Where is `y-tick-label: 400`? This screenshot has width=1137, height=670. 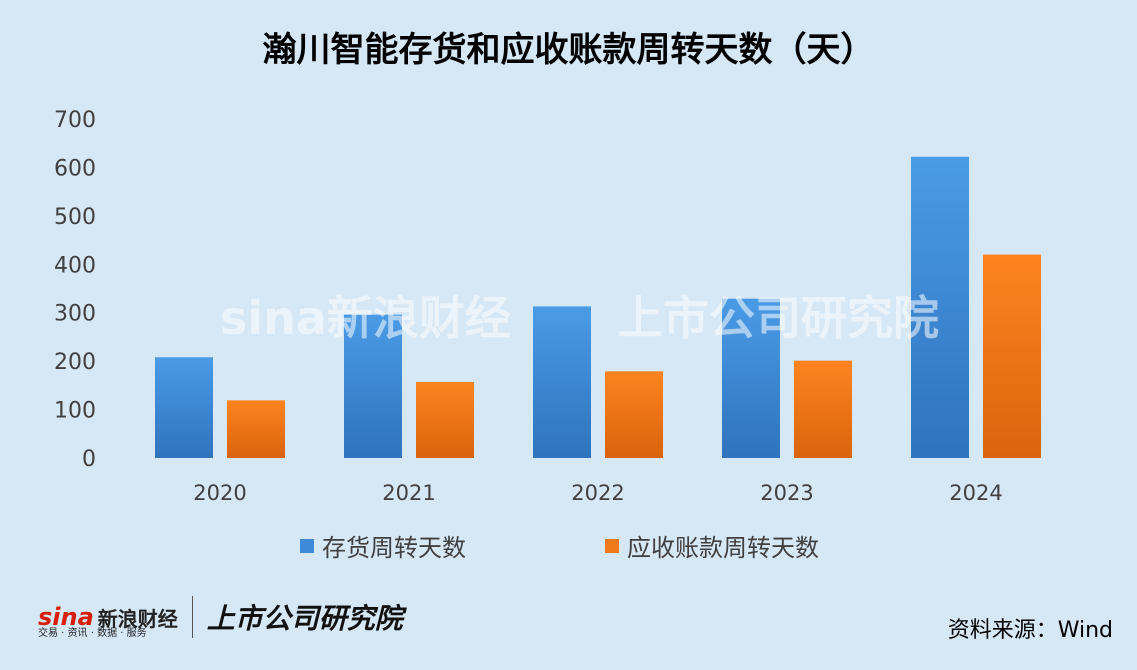
y-tick-label: 400 is located at coordinates (75, 265).